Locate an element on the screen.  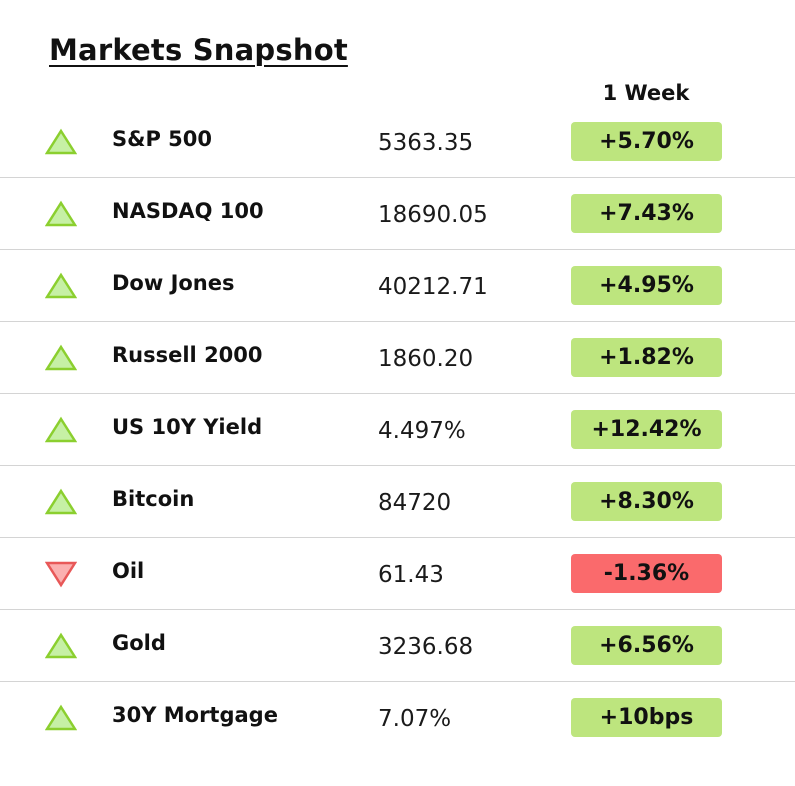
table-row: Bitcoin 84720 +8.30% is located at coordinates (397, 502).